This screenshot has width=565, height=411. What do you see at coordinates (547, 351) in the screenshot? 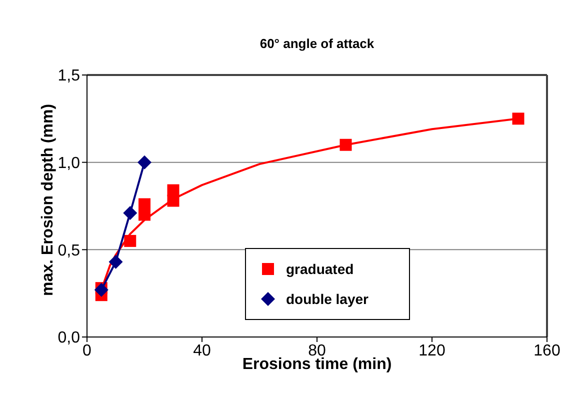
I see `x-tick-label: 160` at bounding box center [547, 351].